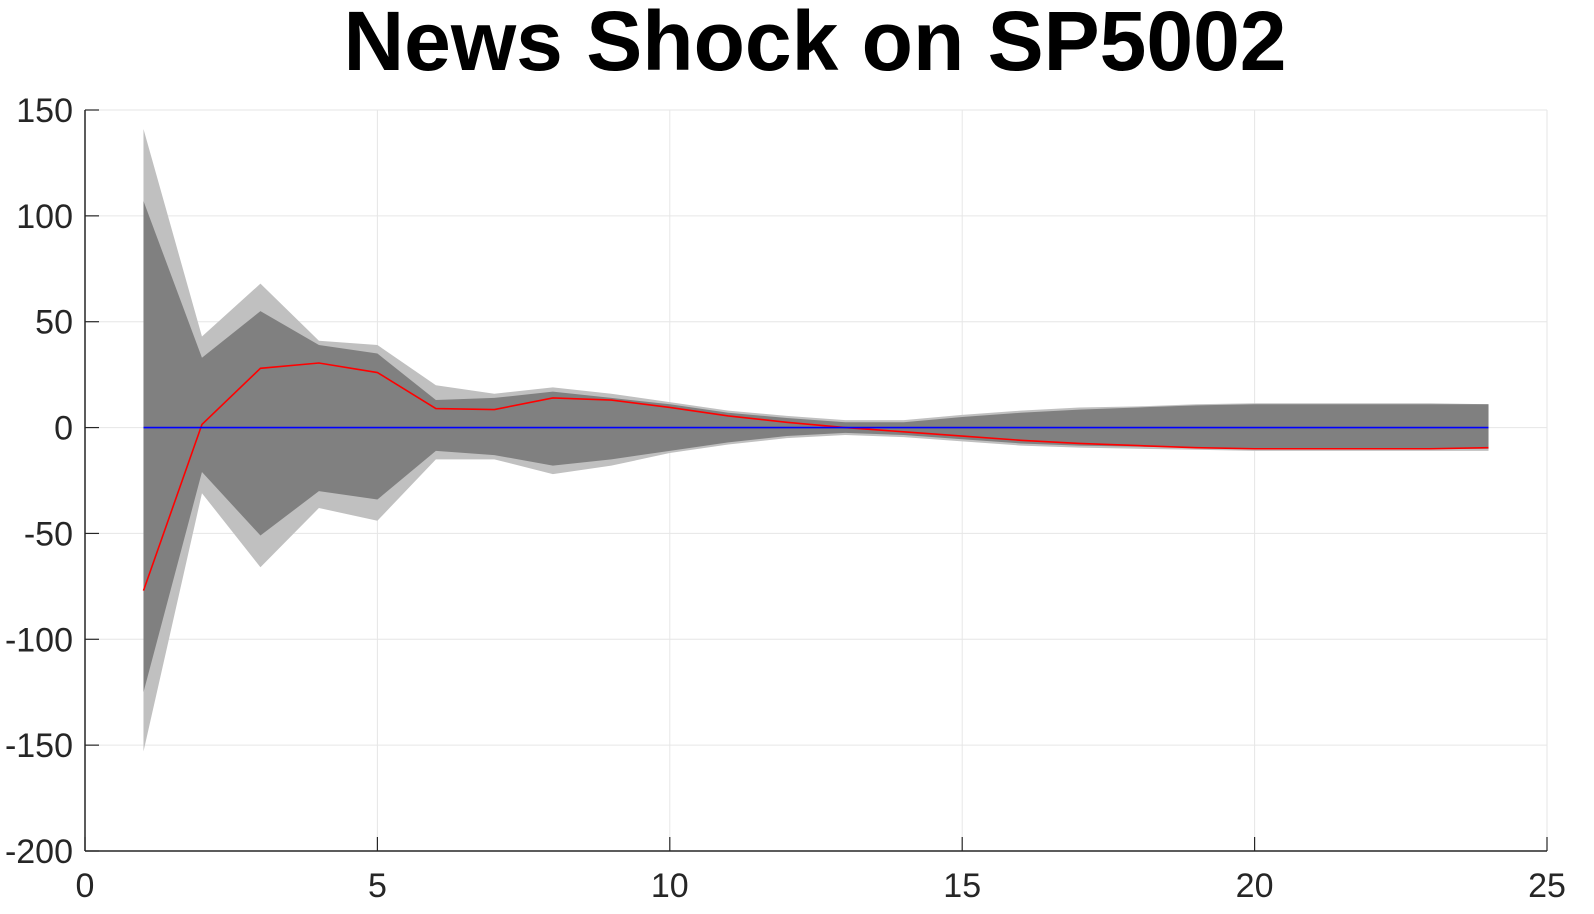 Image resolution: width=1594 pixels, height=914 pixels. What do you see at coordinates (63, 429) in the screenshot?
I see `y-tick-label: 0` at bounding box center [63, 429].